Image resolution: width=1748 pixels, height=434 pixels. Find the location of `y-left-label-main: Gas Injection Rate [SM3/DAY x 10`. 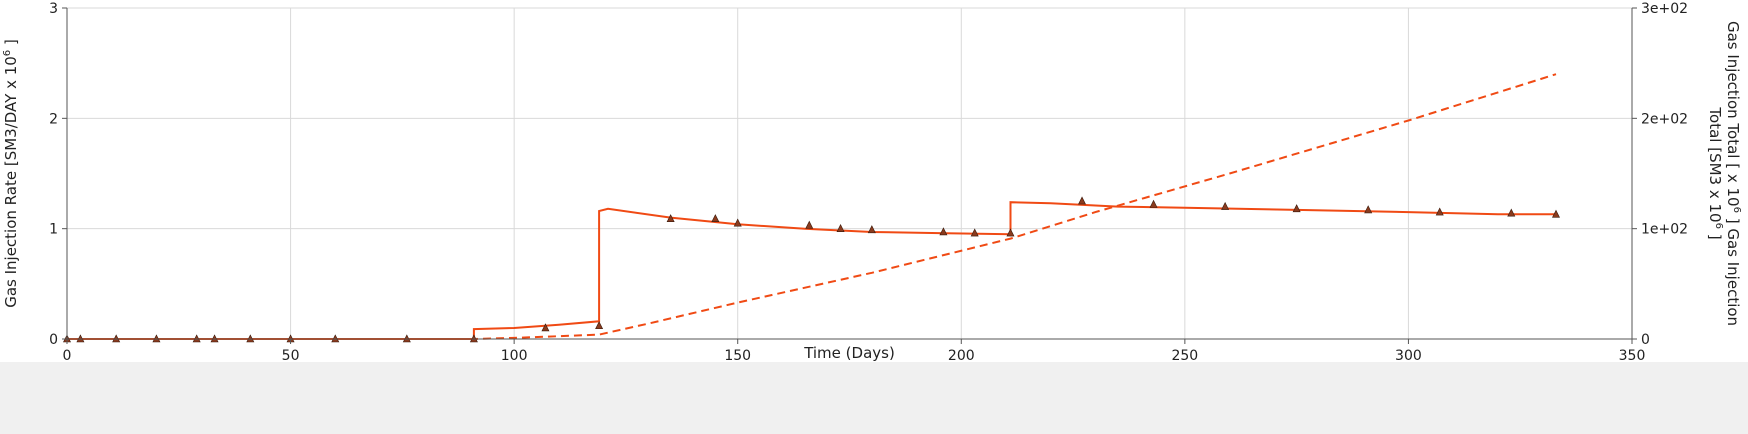

y-left-label-main: Gas Injection Rate [SM3/DAY x 10 is located at coordinates (11, 182).